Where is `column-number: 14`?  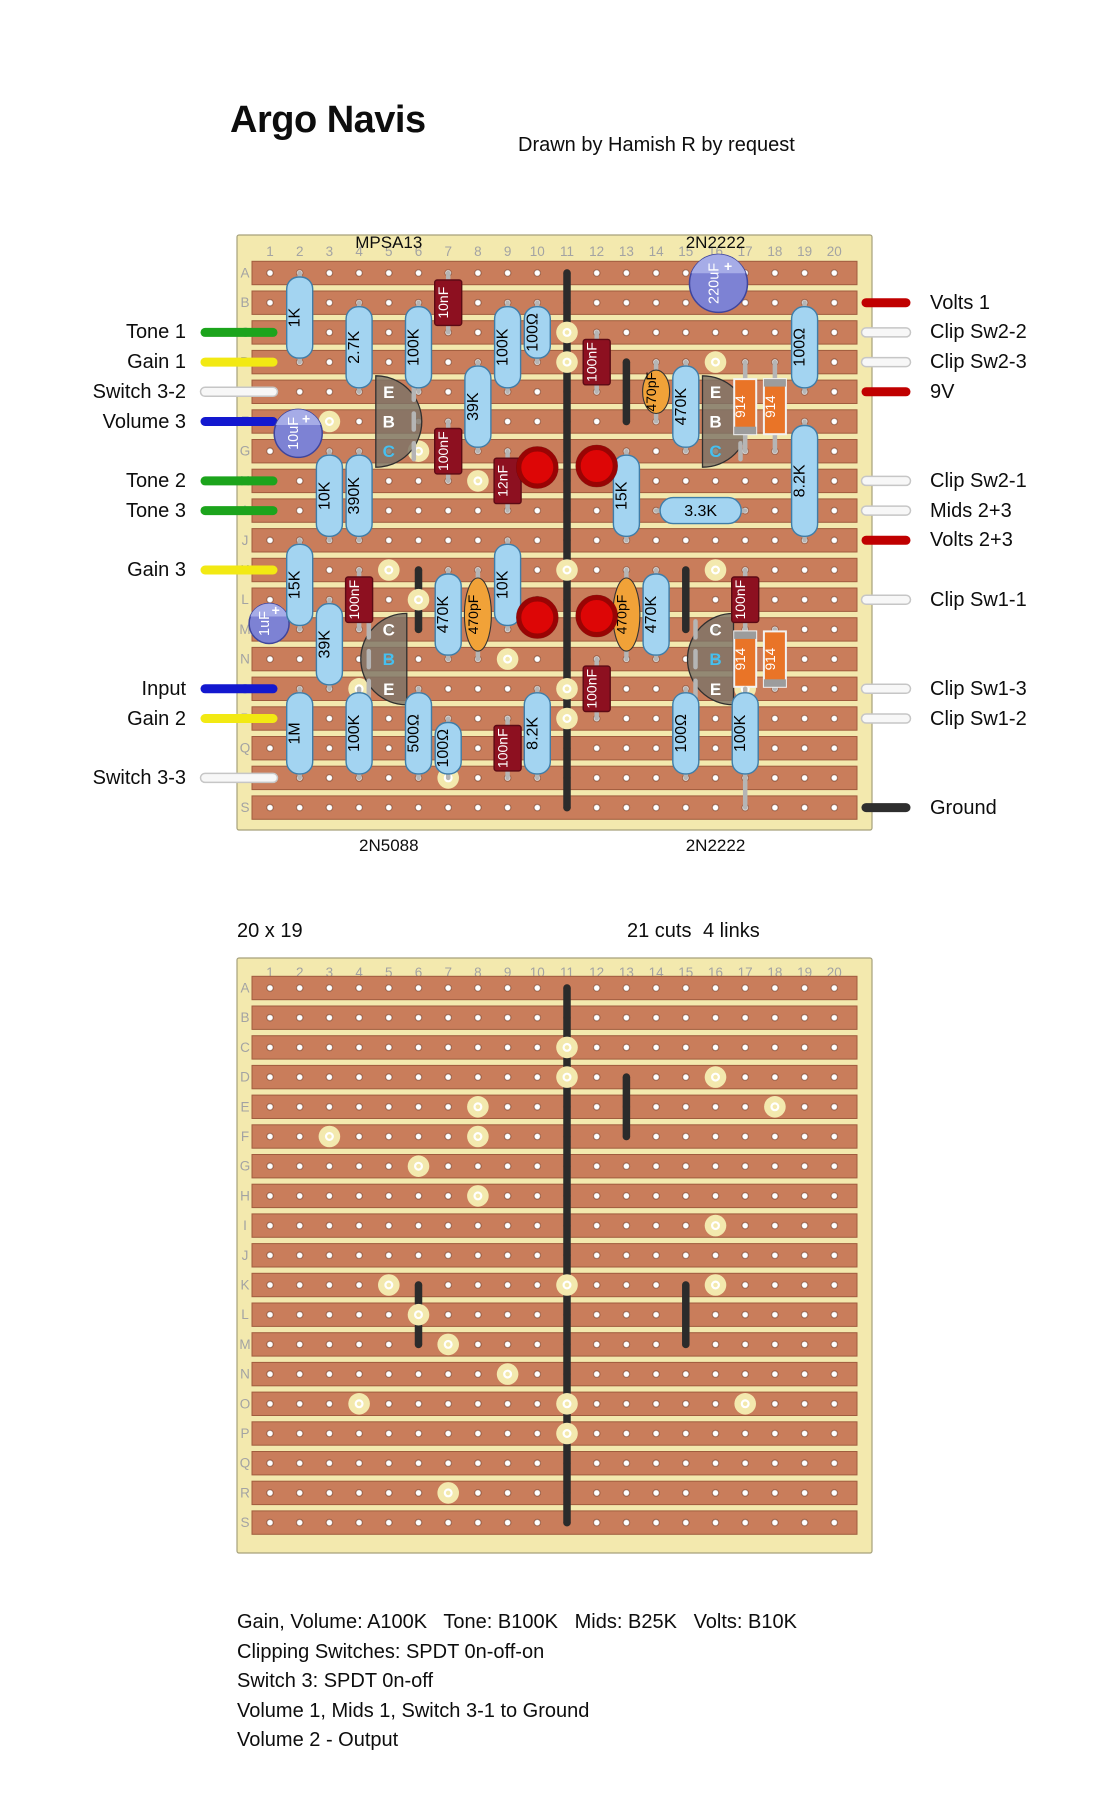
column-number: 14 is located at coordinates (657, 251).